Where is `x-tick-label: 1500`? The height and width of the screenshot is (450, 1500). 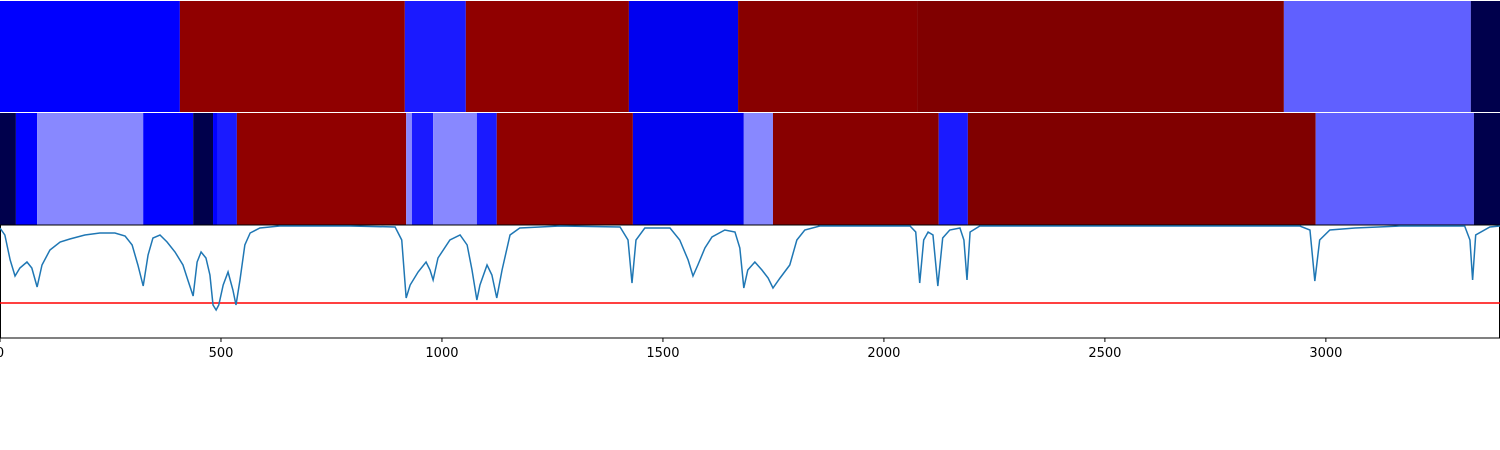
x-tick-label: 1500 is located at coordinates (662, 353).